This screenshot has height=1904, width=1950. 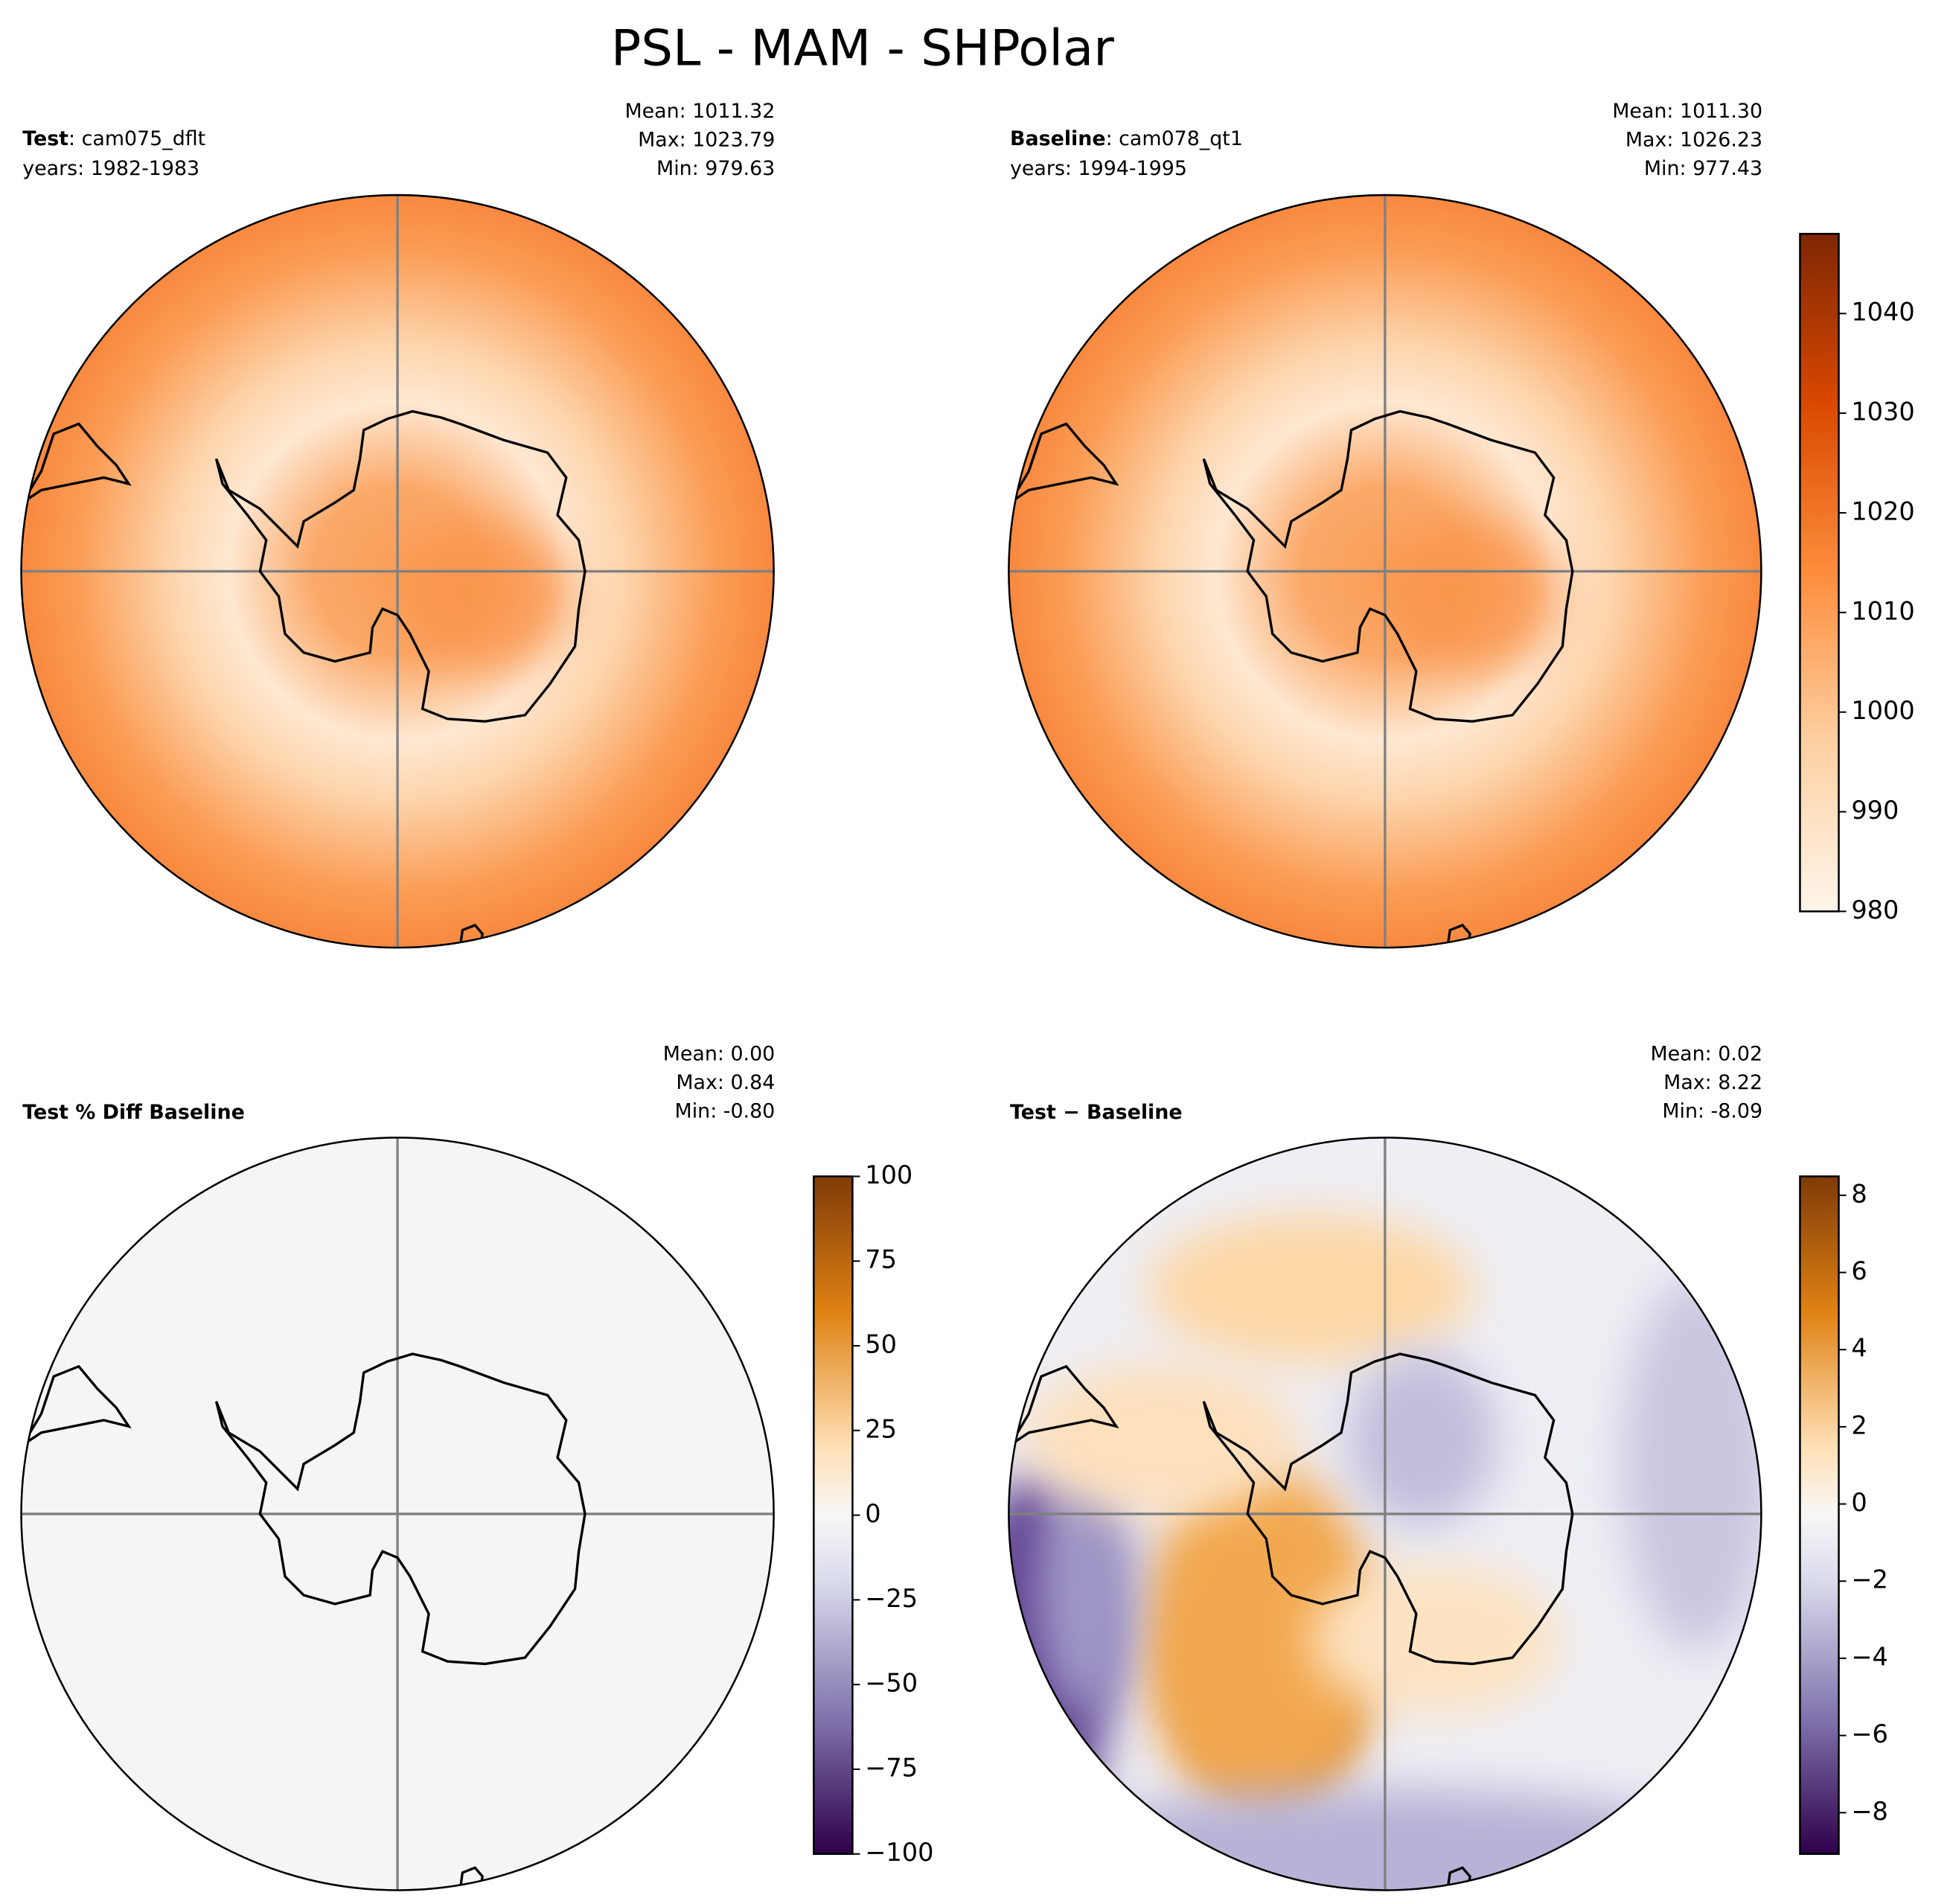 What do you see at coordinates (706, 140) in the screenshot?
I see `panel-stat: Max: 1023.79` at bounding box center [706, 140].